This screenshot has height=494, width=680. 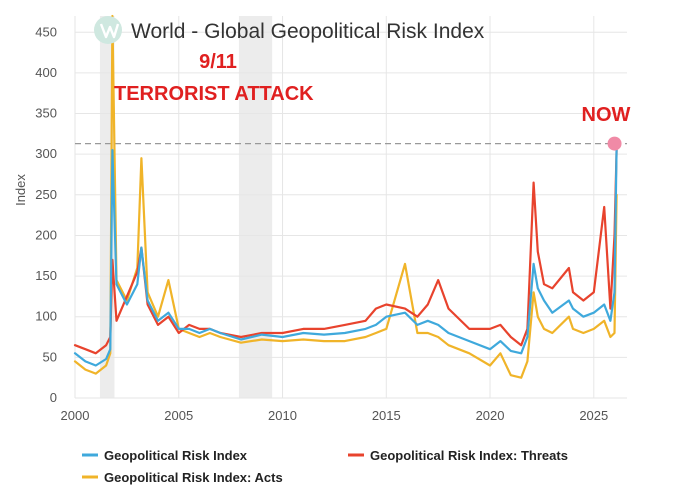 I want to click on now-marker, so click(x=614, y=143).